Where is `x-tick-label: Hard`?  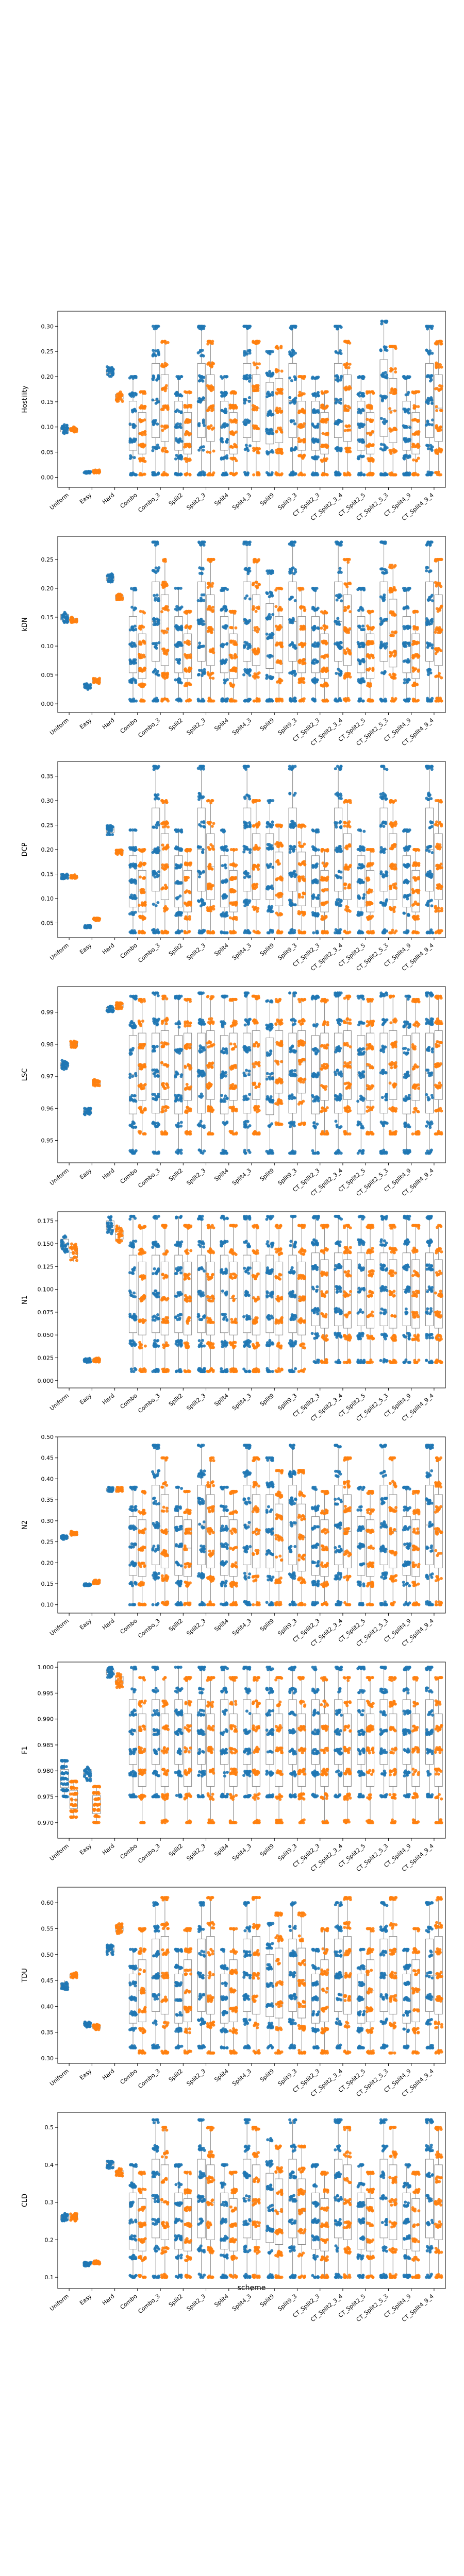
x-tick-label: Hard is located at coordinates (108, 724).